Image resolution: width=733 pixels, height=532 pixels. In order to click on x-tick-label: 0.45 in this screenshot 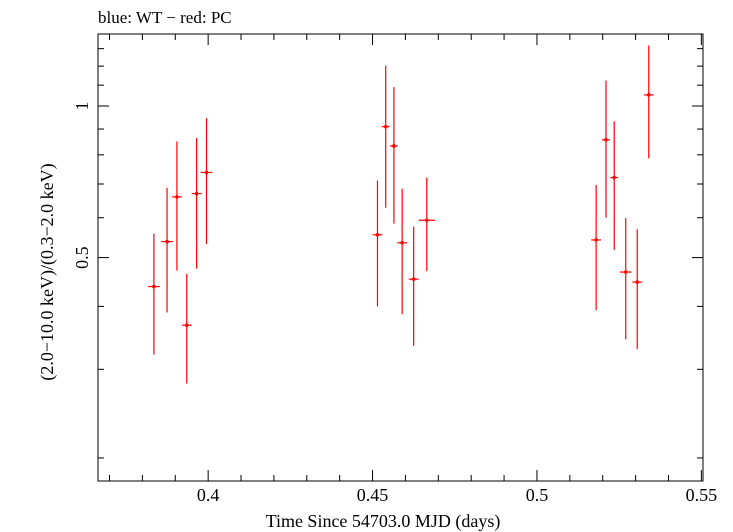, I will do `click(373, 495)`.